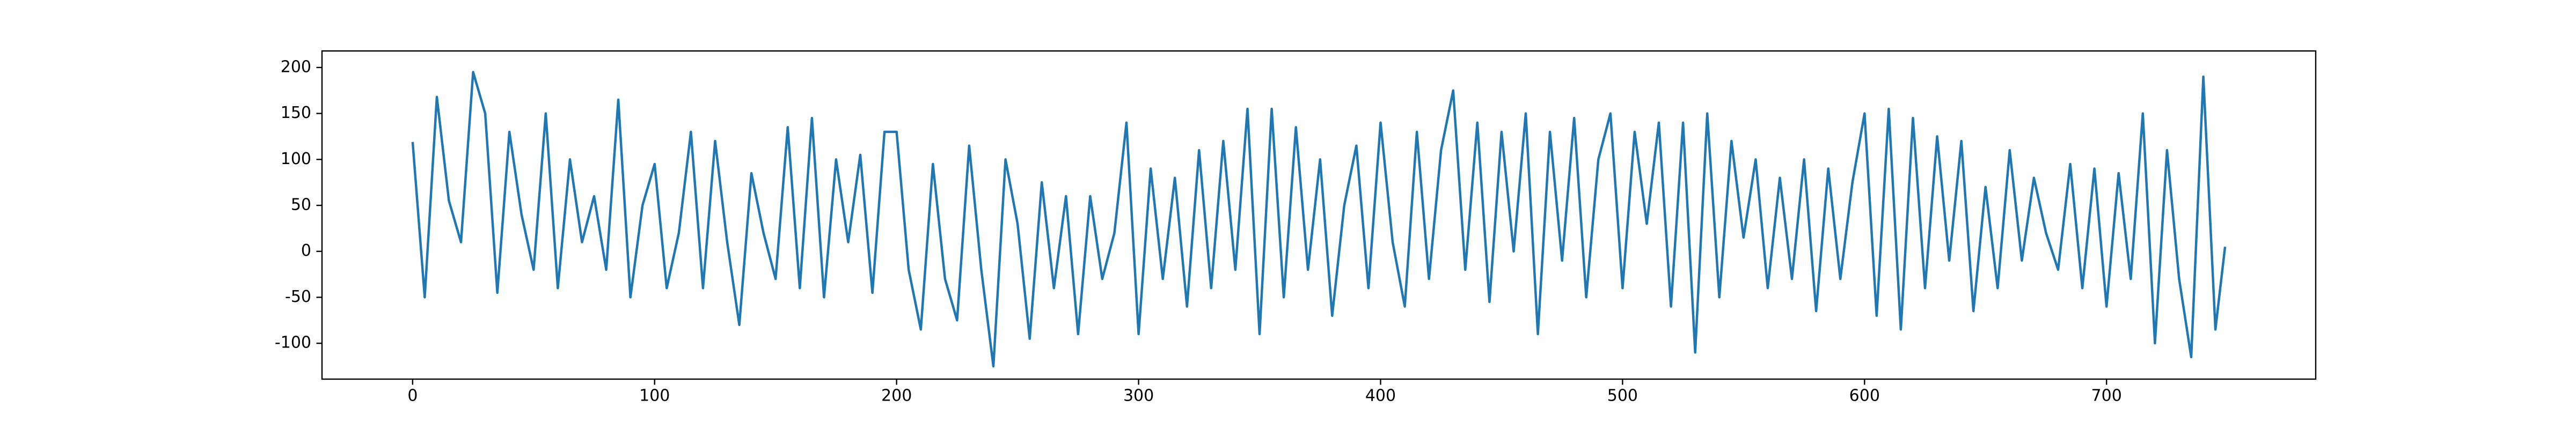  I want to click on y-tick-label: -50, so click(298, 296).